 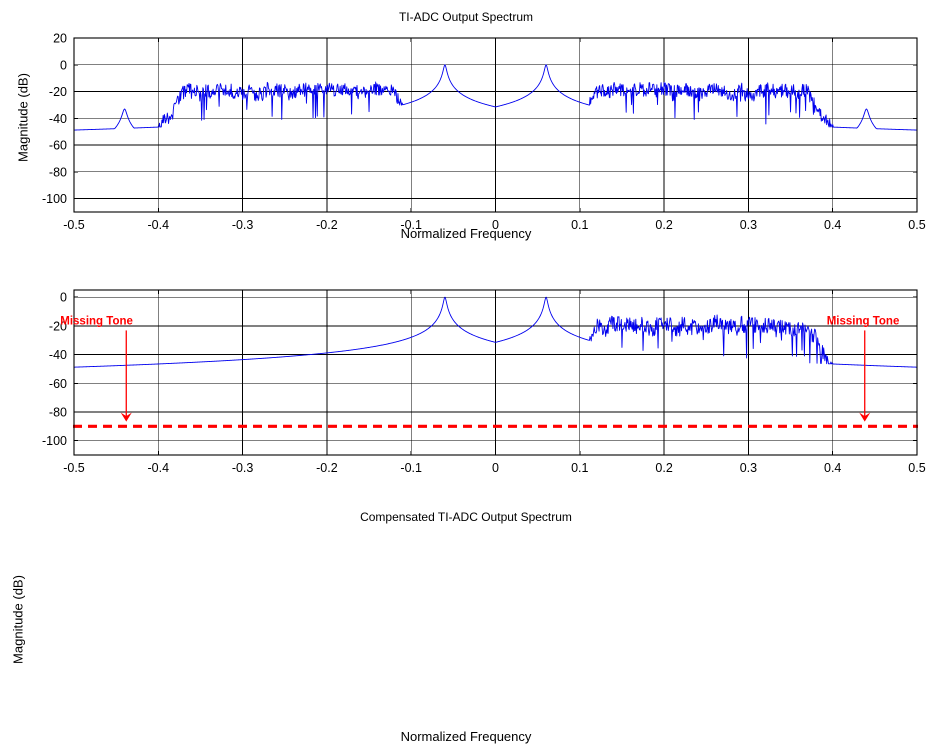 What do you see at coordinates (466, 17) in the screenshot?
I see `panel-title-top: TI-ADC Output Spectrum` at bounding box center [466, 17].